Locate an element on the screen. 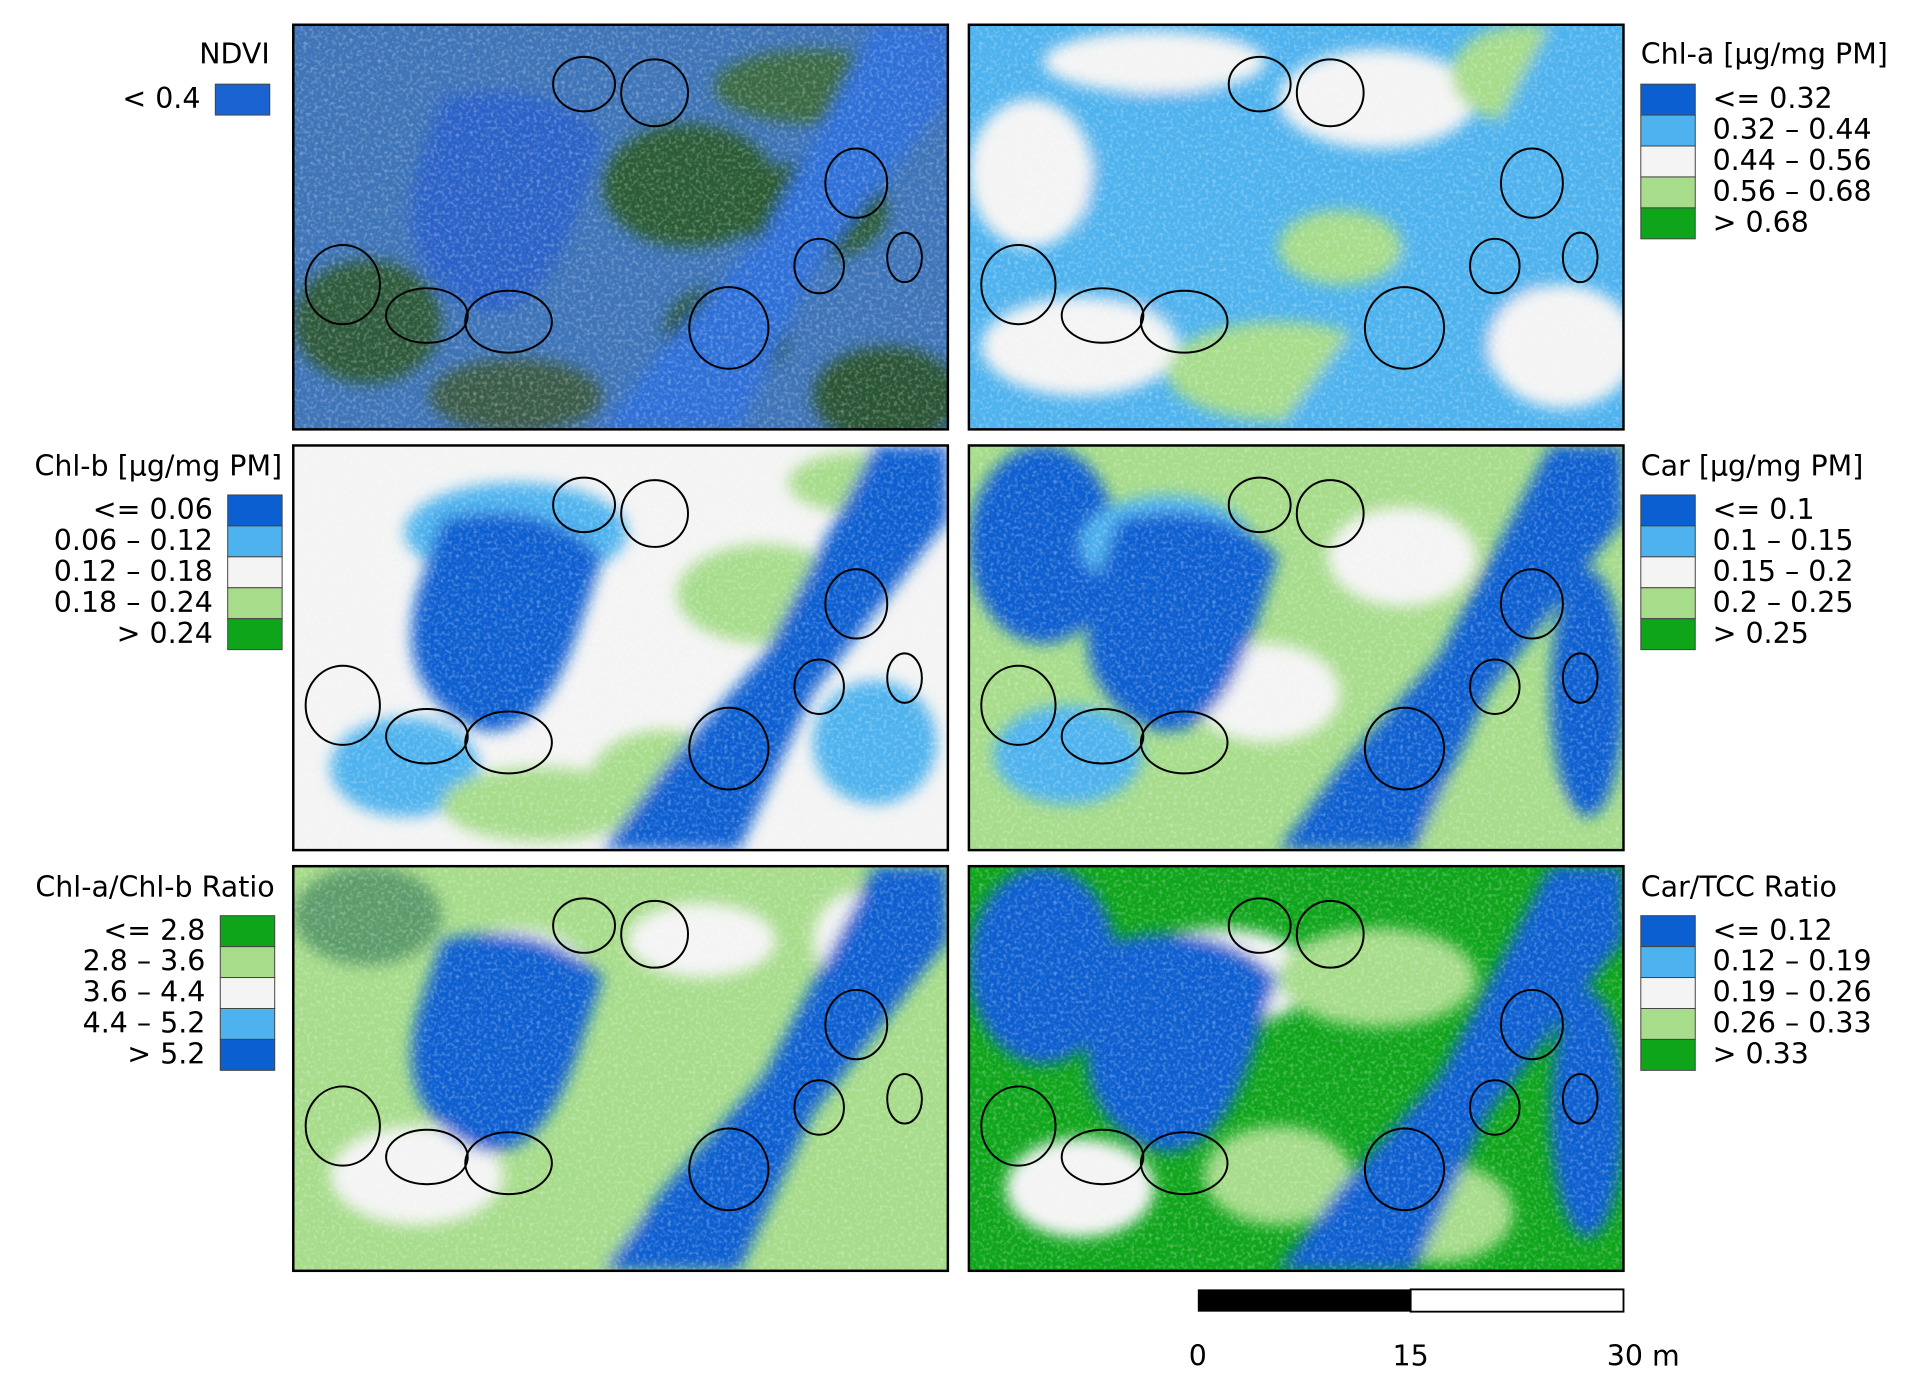 This screenshot has width=1918, height=1376. legend-label: <= 0.12 is located at coordinates (1773, 930).